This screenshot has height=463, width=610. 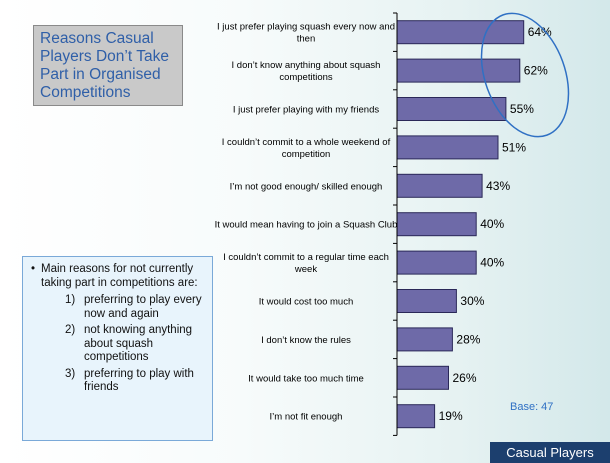 I want to click on category-label: I’m not fit enough, so click(x=306, y=417).